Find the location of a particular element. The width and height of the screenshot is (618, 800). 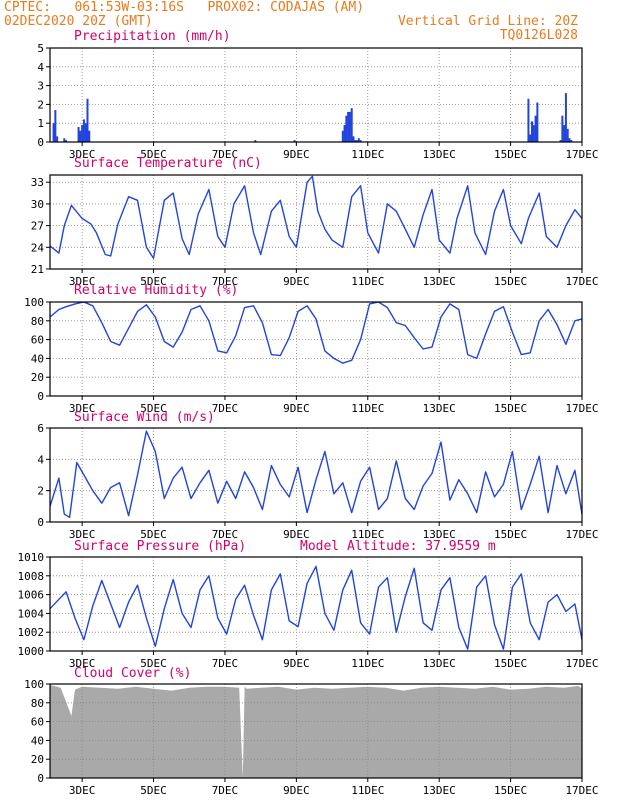

pressure-xtick-label: 15DEC is located at coordinates (510, 663).